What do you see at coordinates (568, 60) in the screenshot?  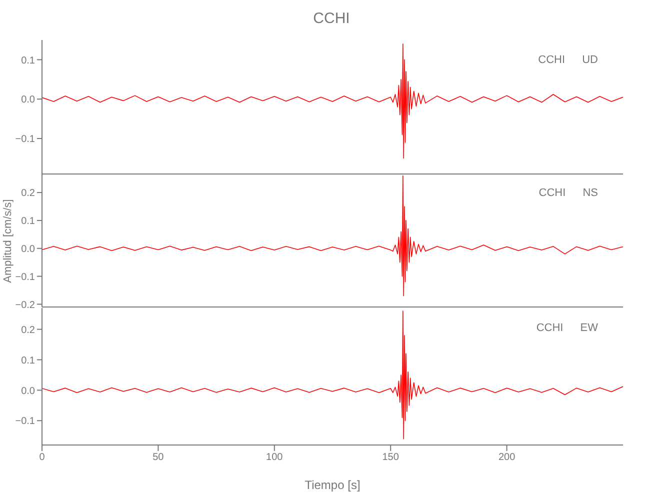 I see `annotation: CCHI UD` at bounding box center [568, 60].